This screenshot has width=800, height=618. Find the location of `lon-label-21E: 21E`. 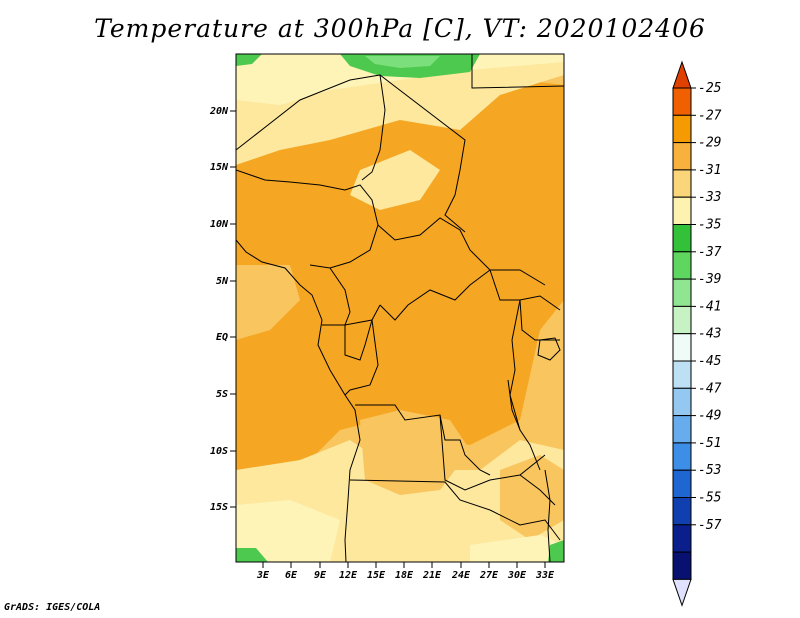

lon-label-21E: 21E is located at coordinates (432, 575).